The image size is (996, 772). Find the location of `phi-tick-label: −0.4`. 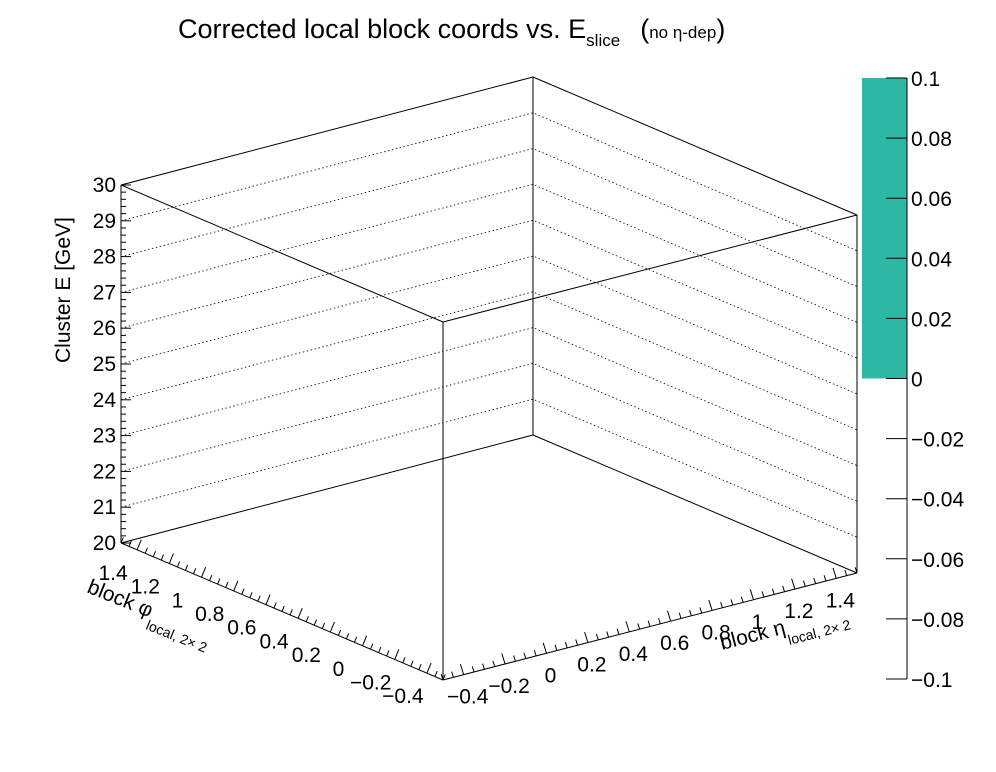

phi-tick-label: −0.4 is located at coordinates (403, 696).